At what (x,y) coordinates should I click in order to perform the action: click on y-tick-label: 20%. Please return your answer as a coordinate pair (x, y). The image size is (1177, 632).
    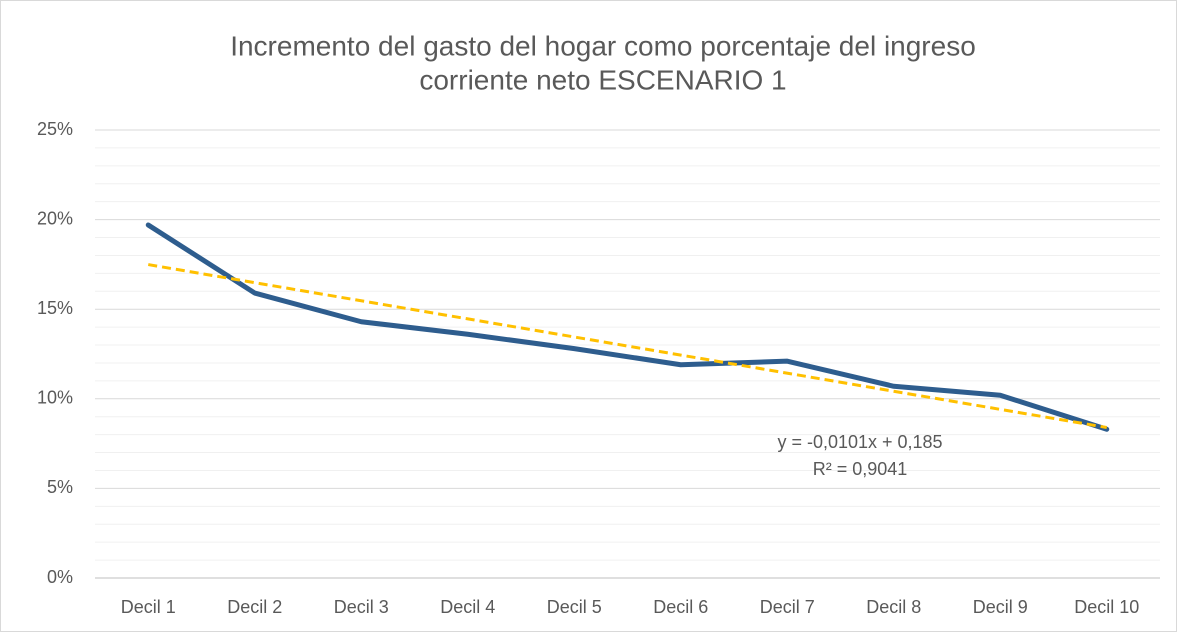
    Looking at the image, I should click on (55, 218).